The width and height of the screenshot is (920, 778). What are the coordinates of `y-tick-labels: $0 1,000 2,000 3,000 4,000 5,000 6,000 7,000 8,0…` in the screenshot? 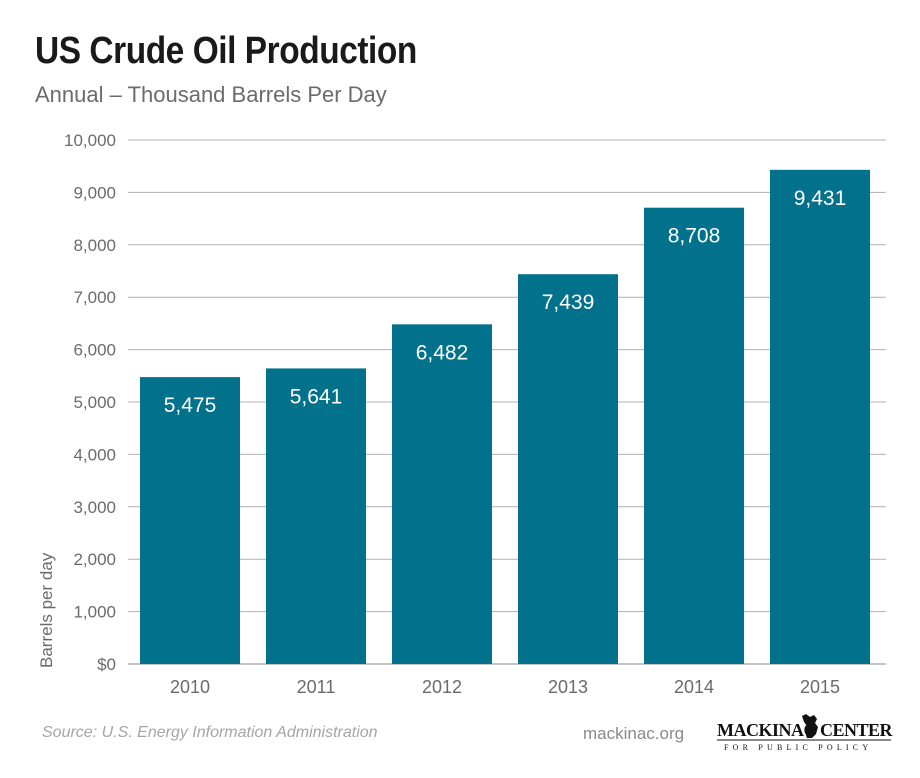 It's located at (90, 402).